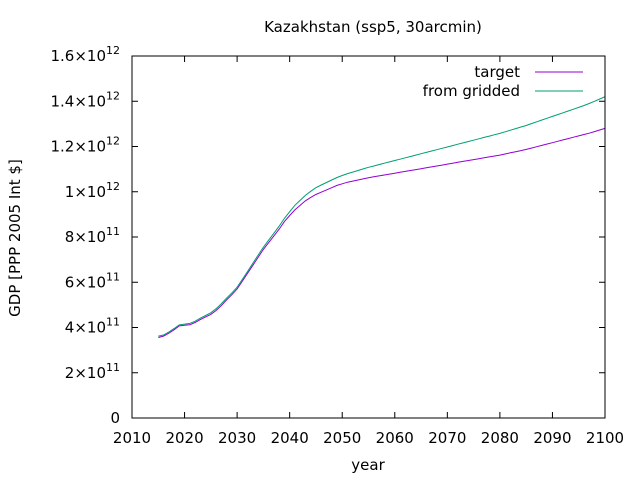  Describe the element at coordinates (92, 326) in the screenshot. I see `y-tick-label: 4×10¹¹` at that location.